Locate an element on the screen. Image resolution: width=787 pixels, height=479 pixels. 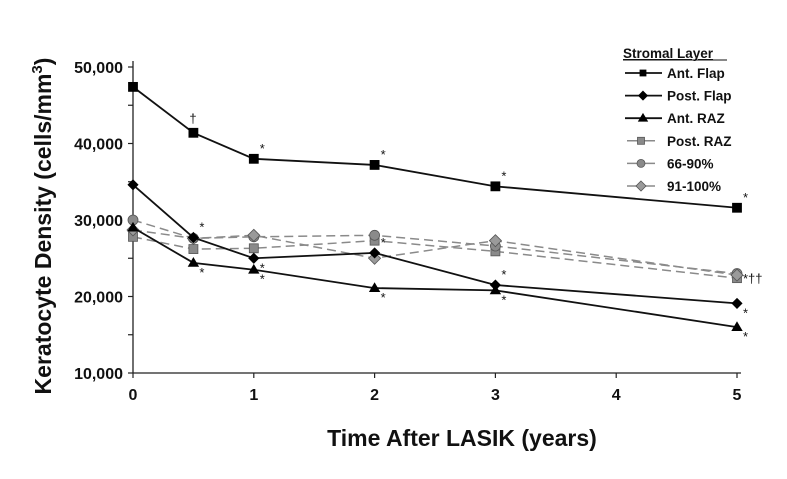
y-axis-label: Keratocyte Density (cells/mm3) is located at coordinates (42, 226).